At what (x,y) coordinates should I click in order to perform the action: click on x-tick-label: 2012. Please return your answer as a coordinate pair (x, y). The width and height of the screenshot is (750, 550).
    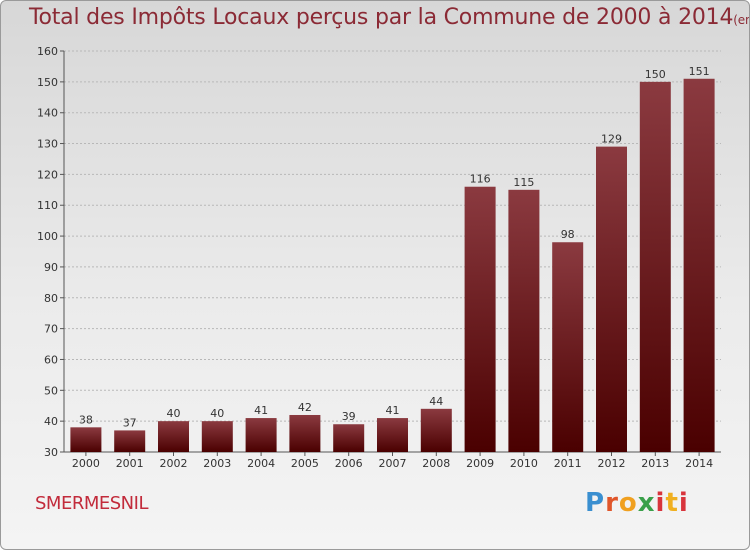
    Looking at the image, I should click on (612, 463).